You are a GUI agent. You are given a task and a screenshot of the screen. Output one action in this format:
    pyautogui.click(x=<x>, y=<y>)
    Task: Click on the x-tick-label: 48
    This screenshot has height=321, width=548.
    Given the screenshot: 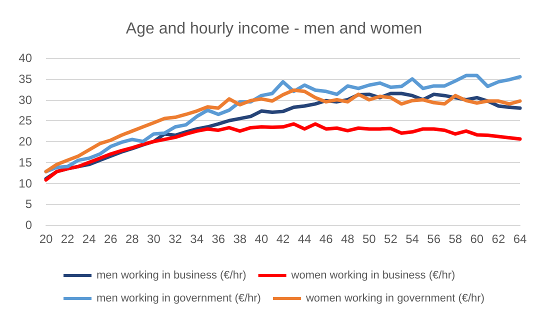 What is the action you would take?
    pyautogui.click(x=347, y=239)
    